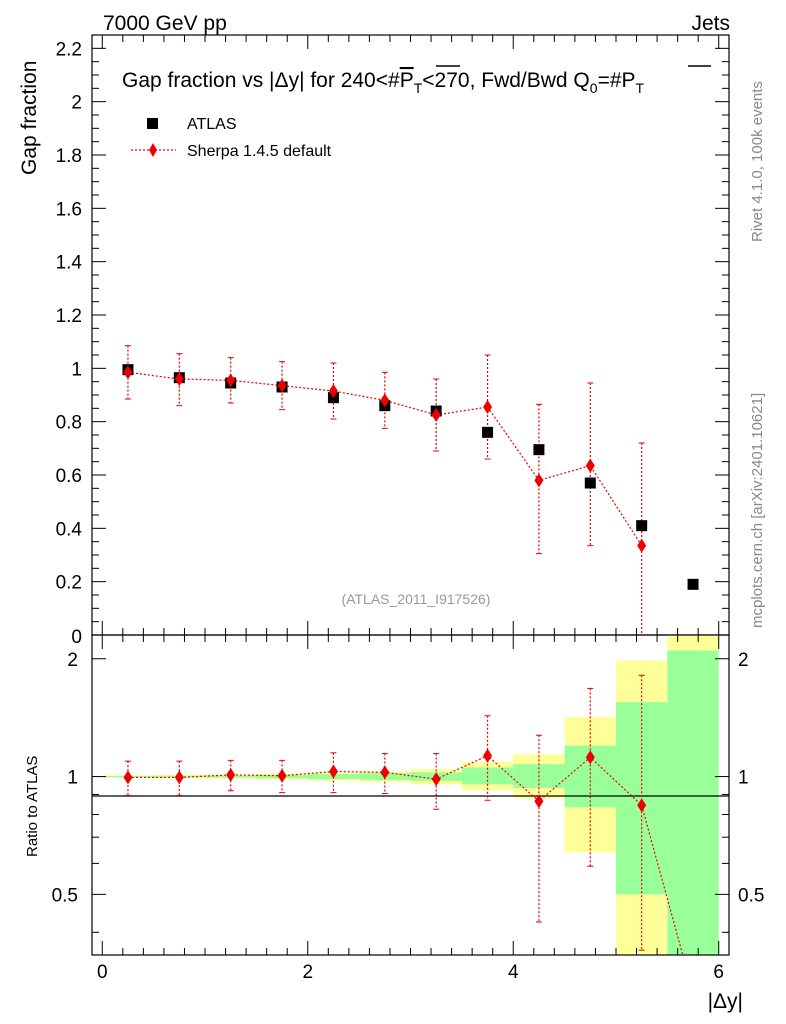 Image resolution: width=786 pixels, height=1024 pixels. I want to click on ratio-ytick-label: 1, so click(72, 778).